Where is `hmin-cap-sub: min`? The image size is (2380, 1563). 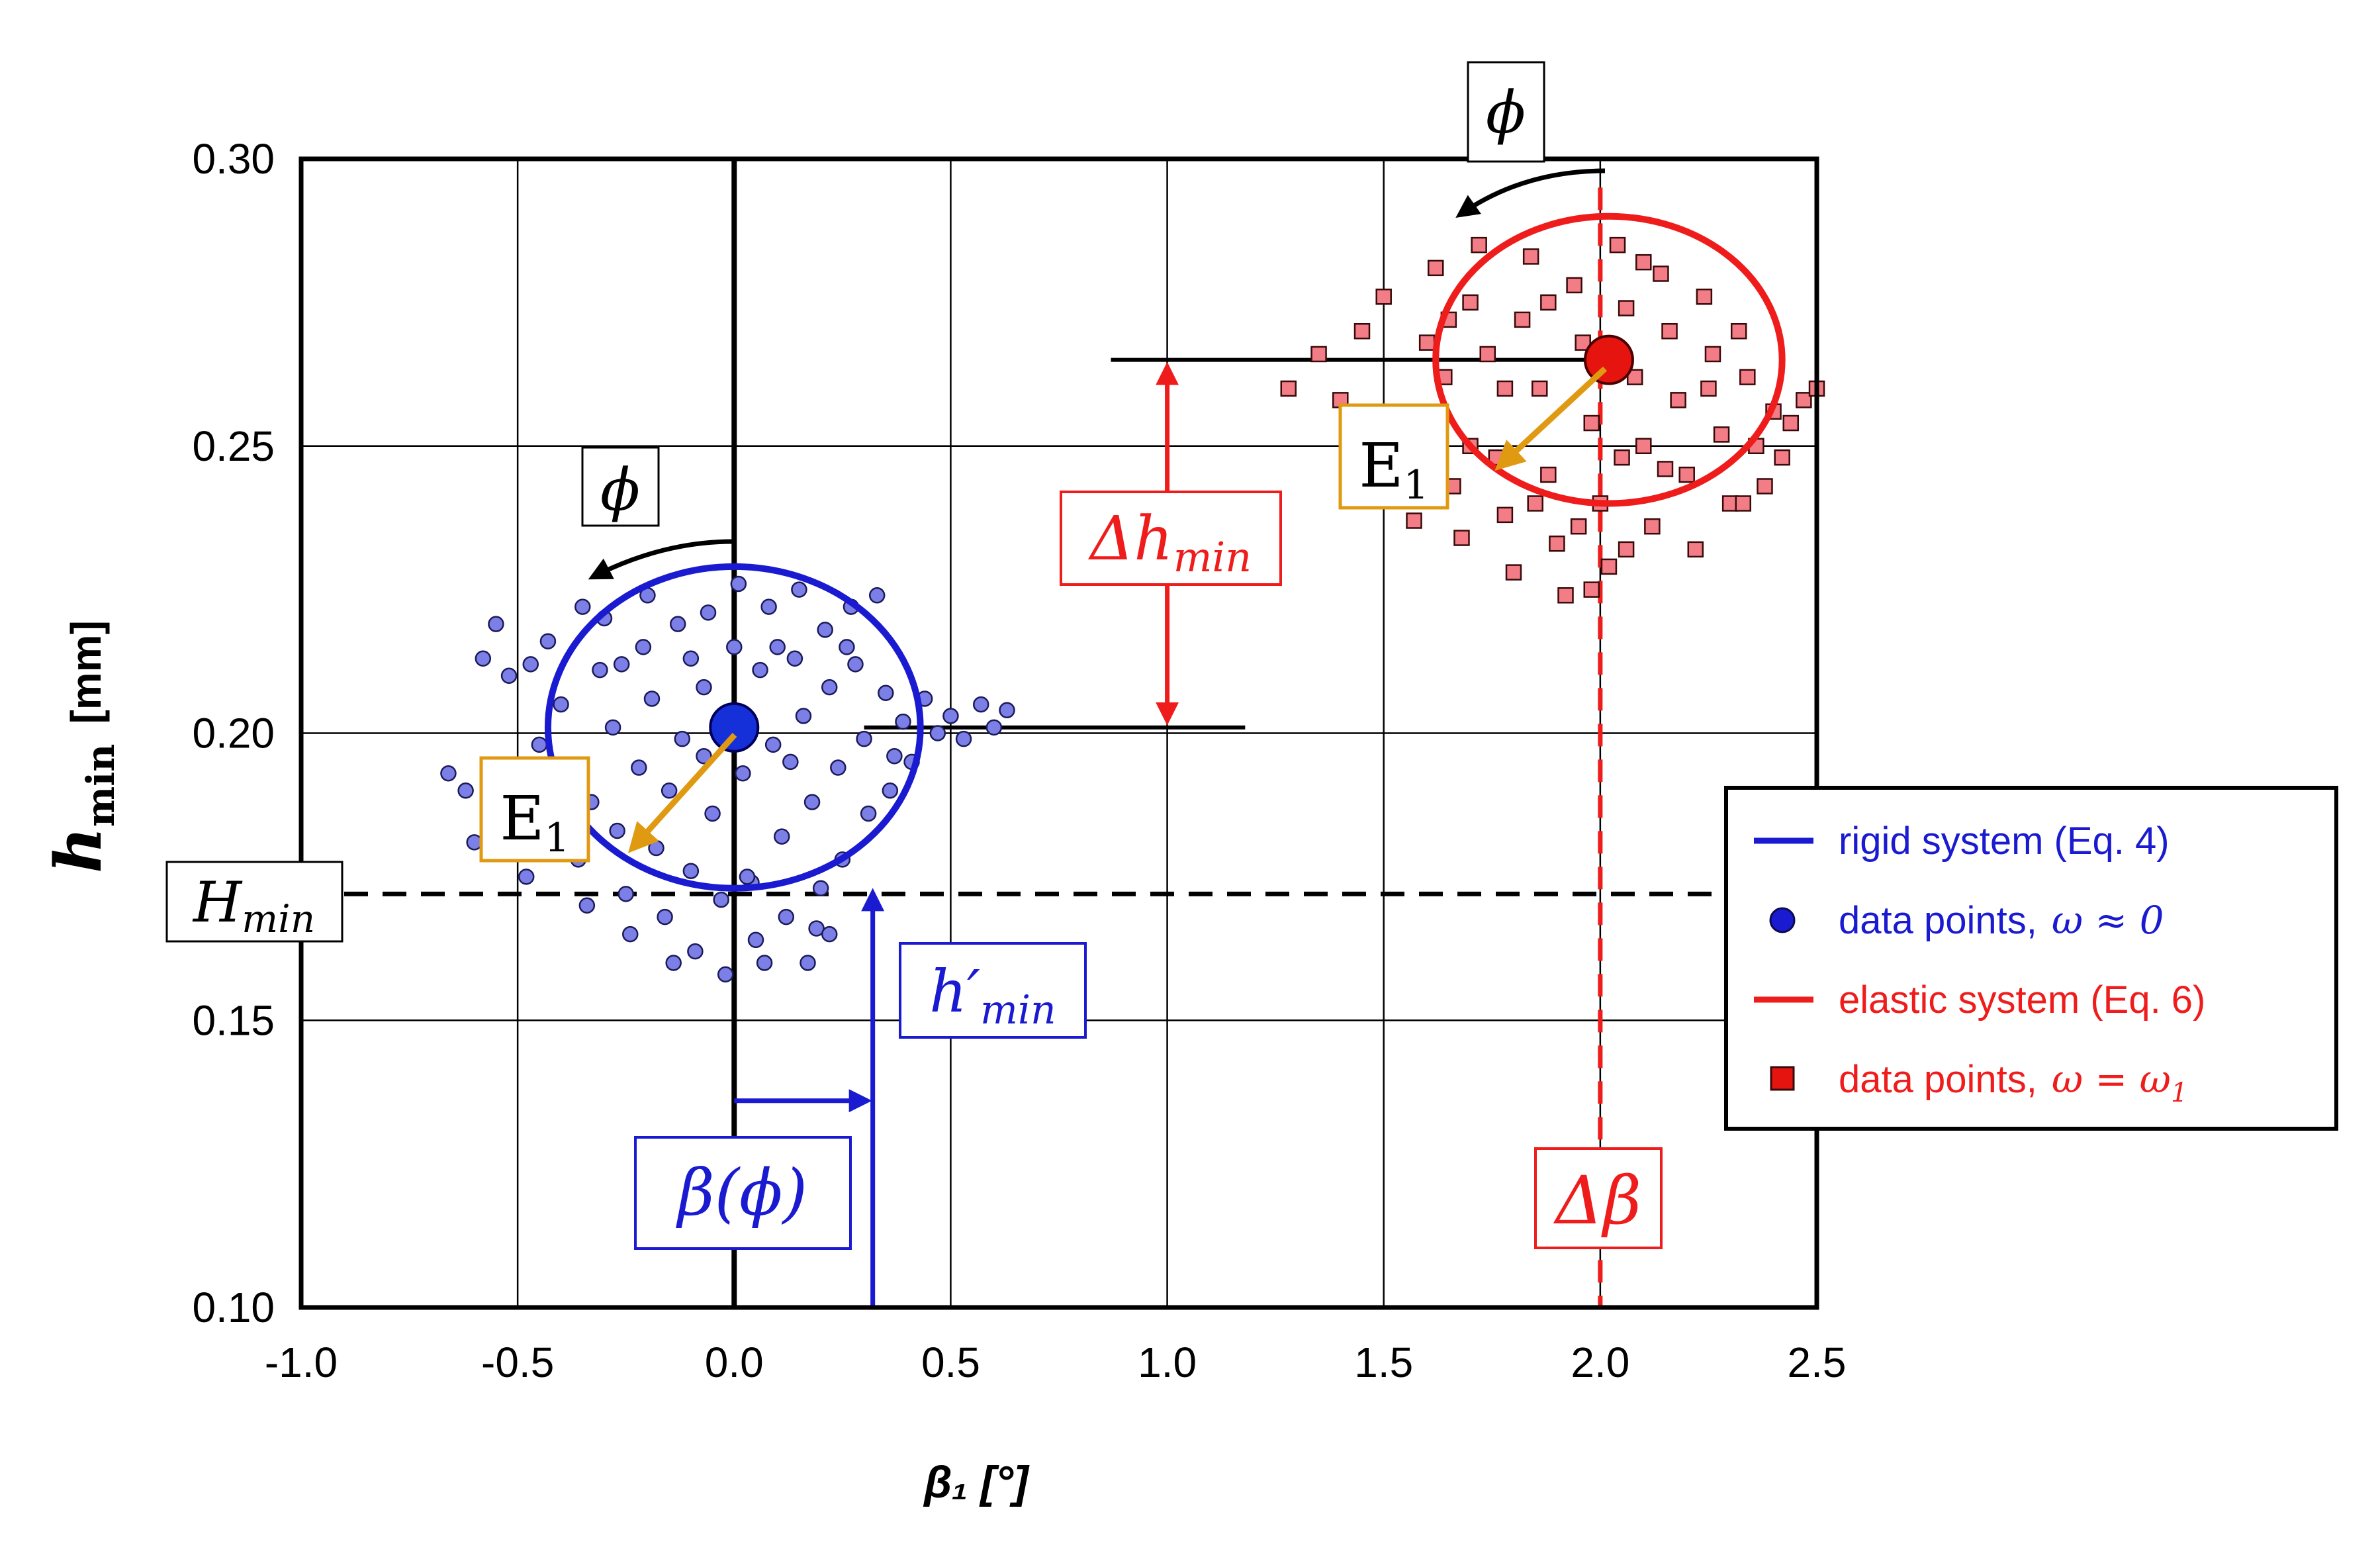 hmin-cap-sub: min is located at coordinates (278, 918).